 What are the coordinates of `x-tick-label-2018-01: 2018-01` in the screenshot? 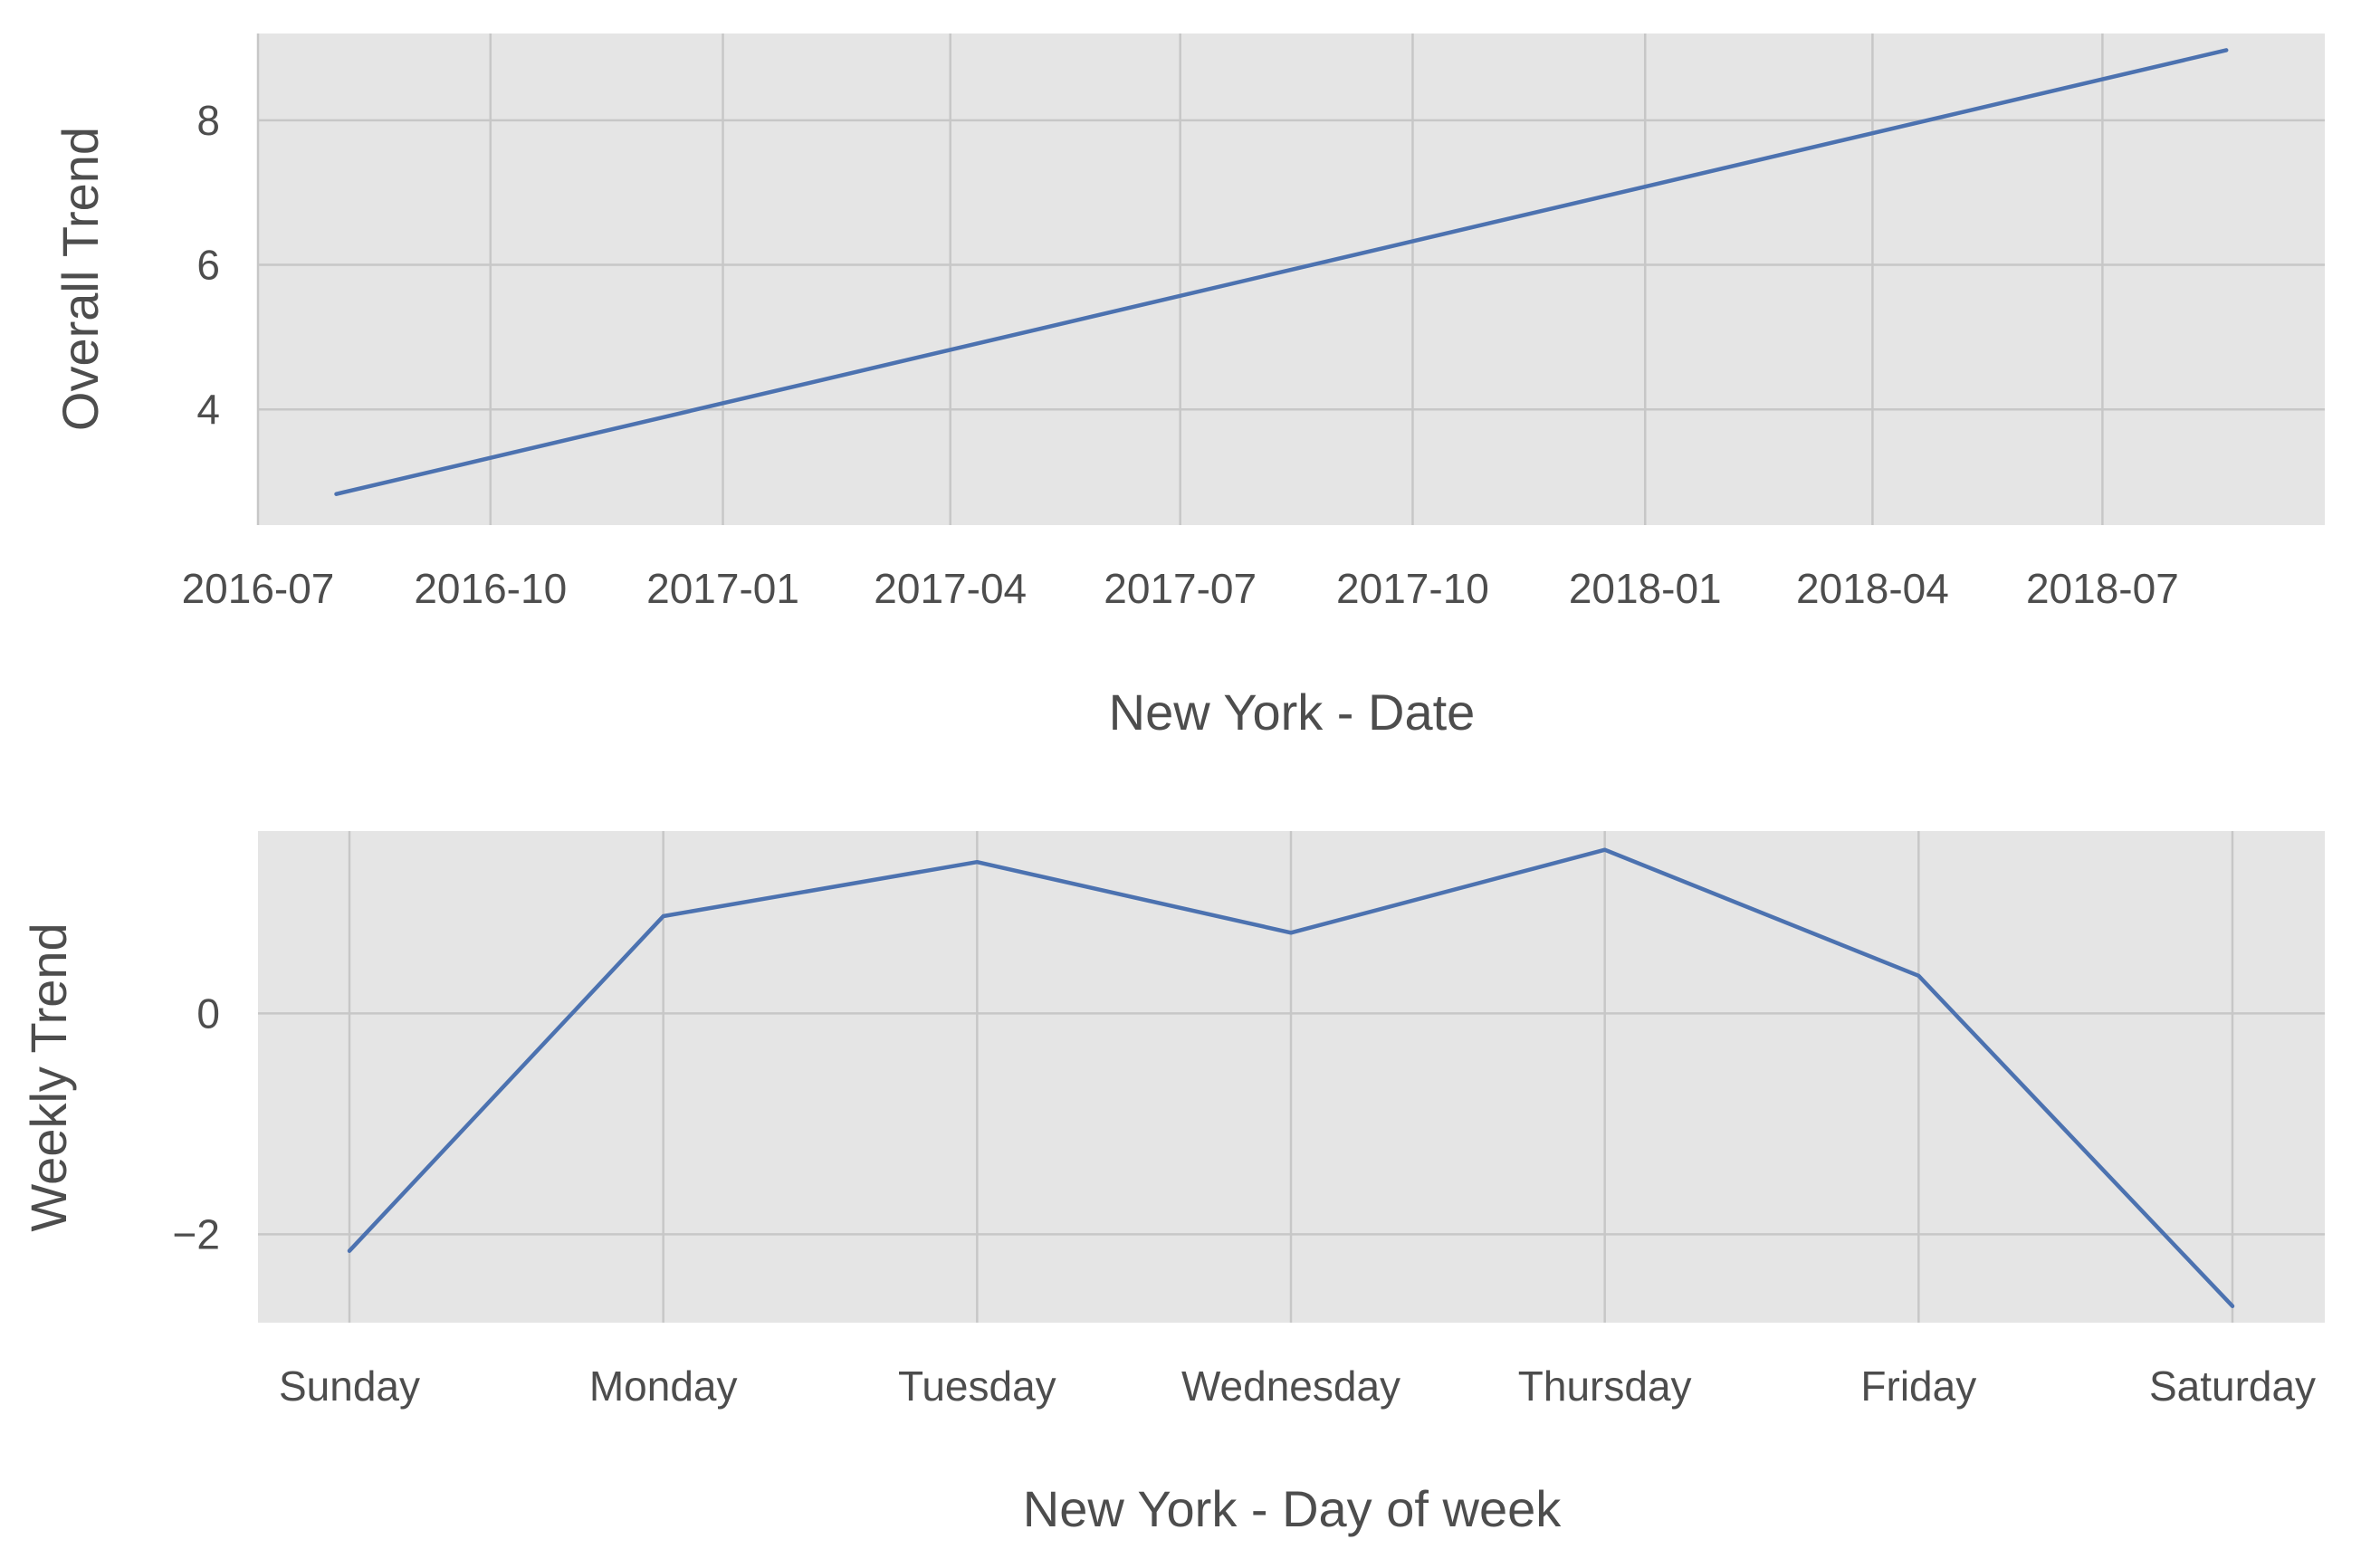 It's located at (1645, 588).